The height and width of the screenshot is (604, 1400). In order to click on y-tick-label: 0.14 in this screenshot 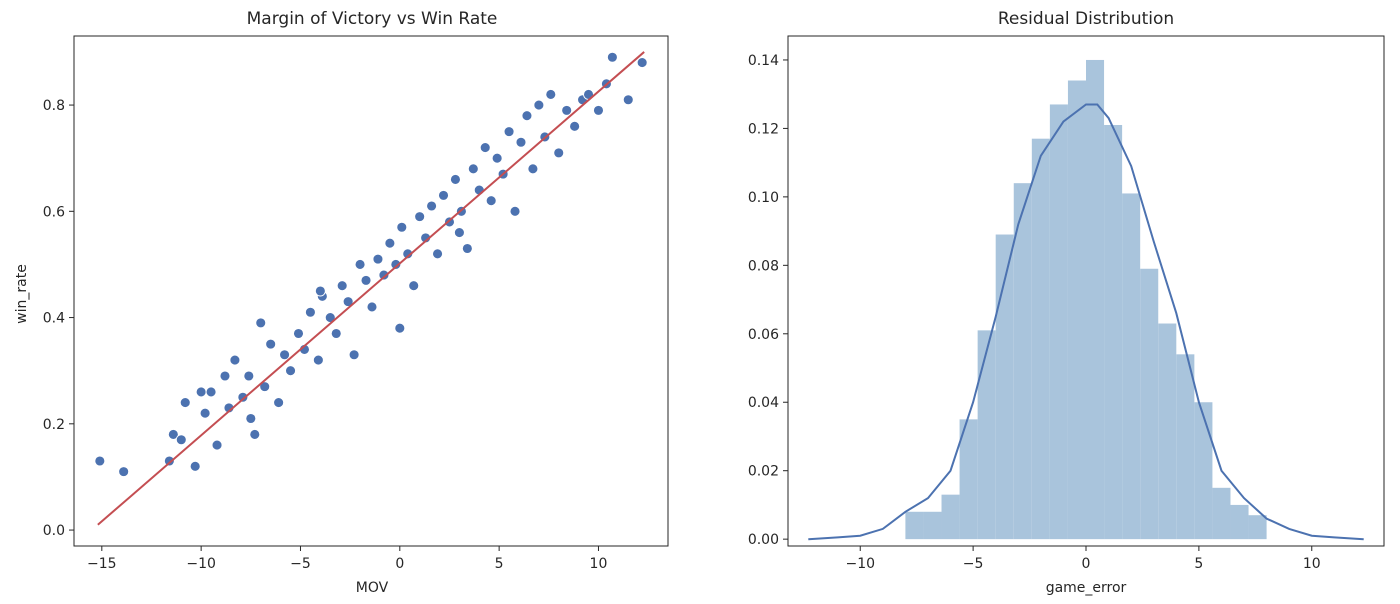, I will do `click(763, 61)`.